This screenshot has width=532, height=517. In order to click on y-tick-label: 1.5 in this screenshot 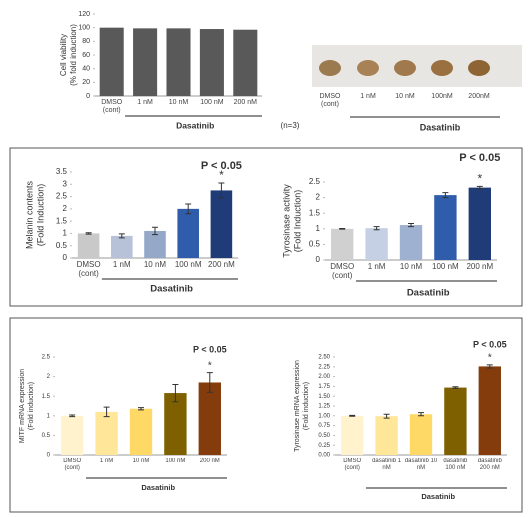, I will do `click(46, 397)`.